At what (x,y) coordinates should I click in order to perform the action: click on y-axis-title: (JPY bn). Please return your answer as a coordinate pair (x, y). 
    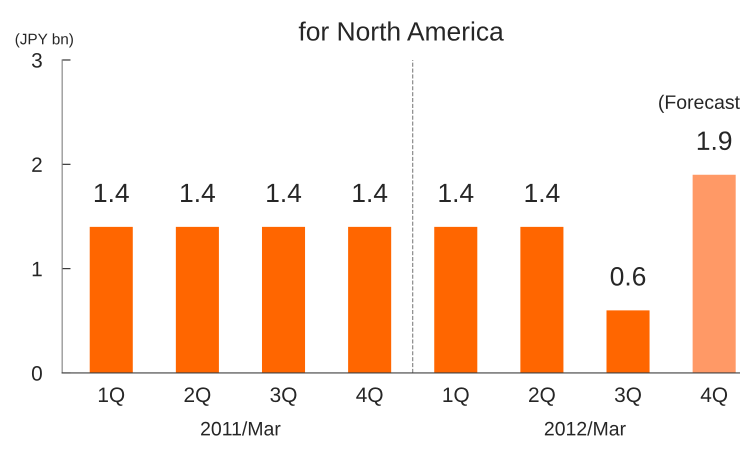
    Looking at the image, I should click on (44, 40).